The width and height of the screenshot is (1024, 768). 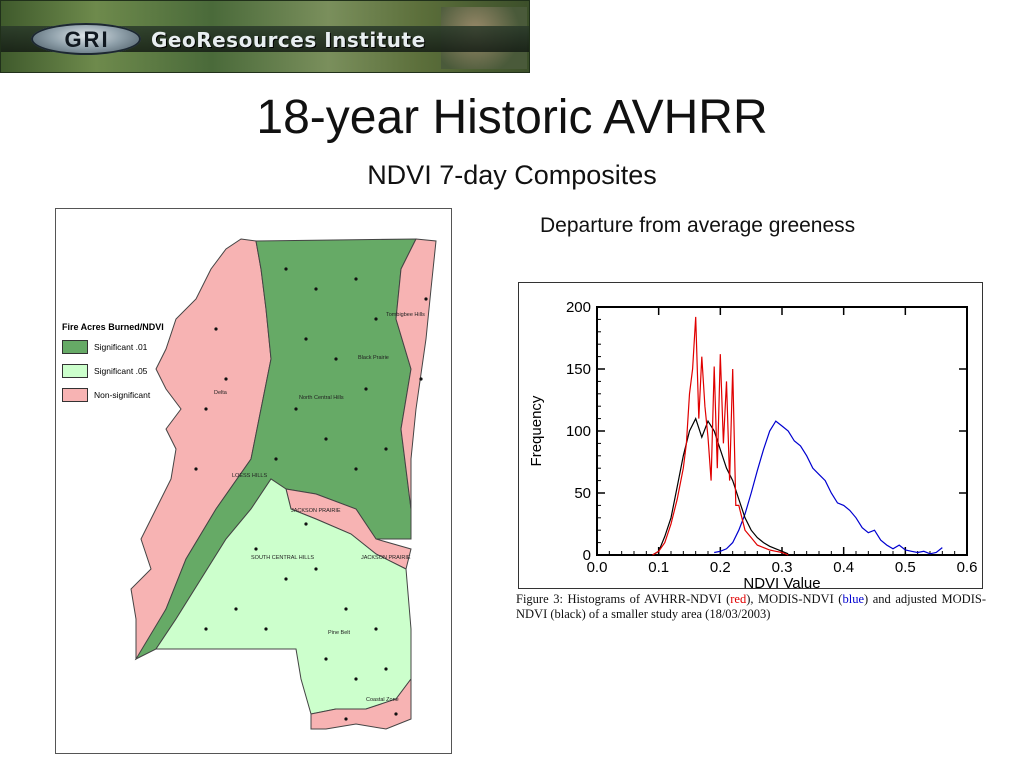 I want to click on region-non-significant-coast, so click(x=361, y=703).